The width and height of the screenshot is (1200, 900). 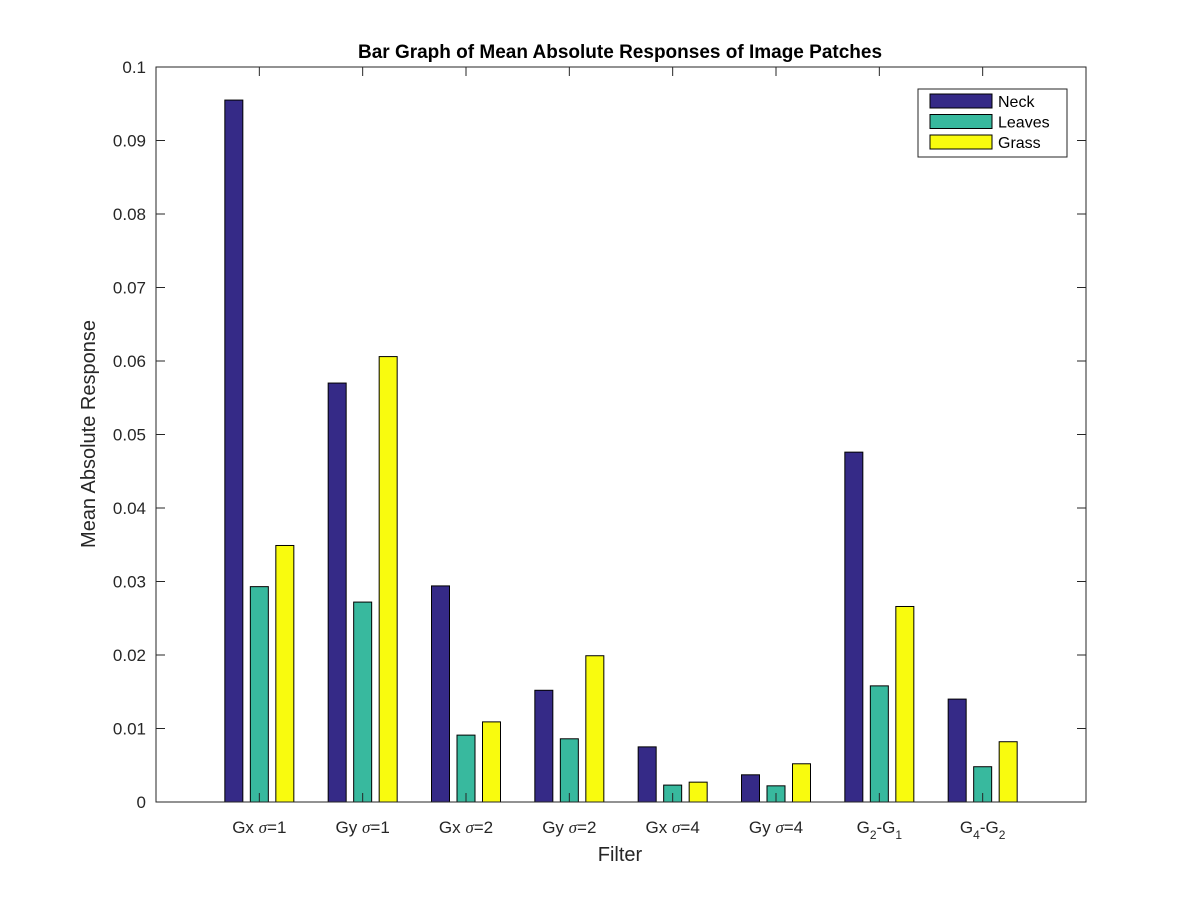 I want to click on x-tick-label-5: Gy σ=4, so click(x=776, y=827).